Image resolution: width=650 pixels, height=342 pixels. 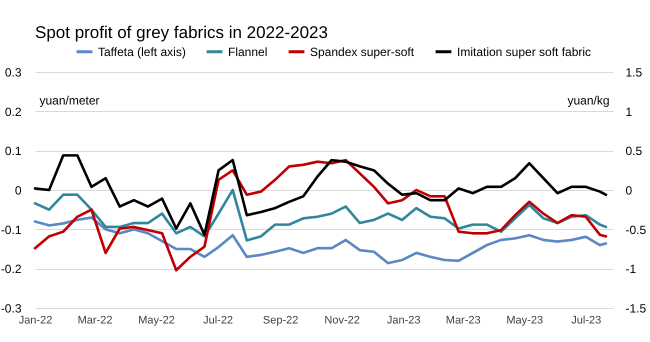 I want to click on x-tick-label: Mar-22, so click(x=95, y=320).